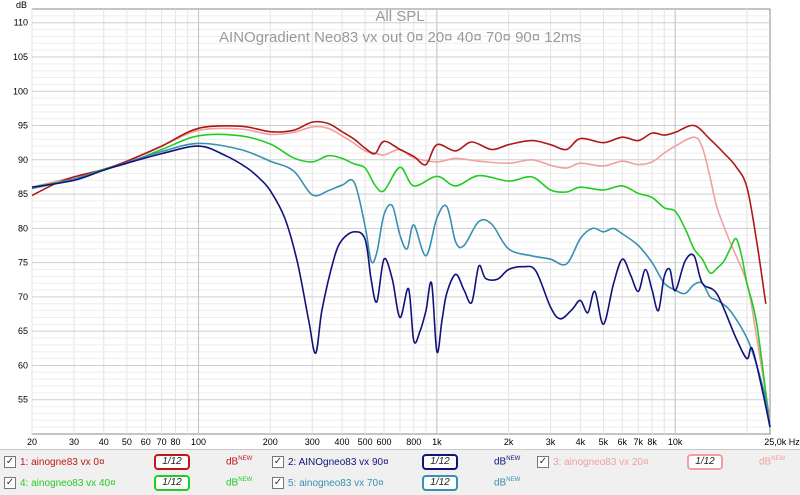 The image size is (800, 495). I want to click on y-tick-label: 80, so click(23, 228).